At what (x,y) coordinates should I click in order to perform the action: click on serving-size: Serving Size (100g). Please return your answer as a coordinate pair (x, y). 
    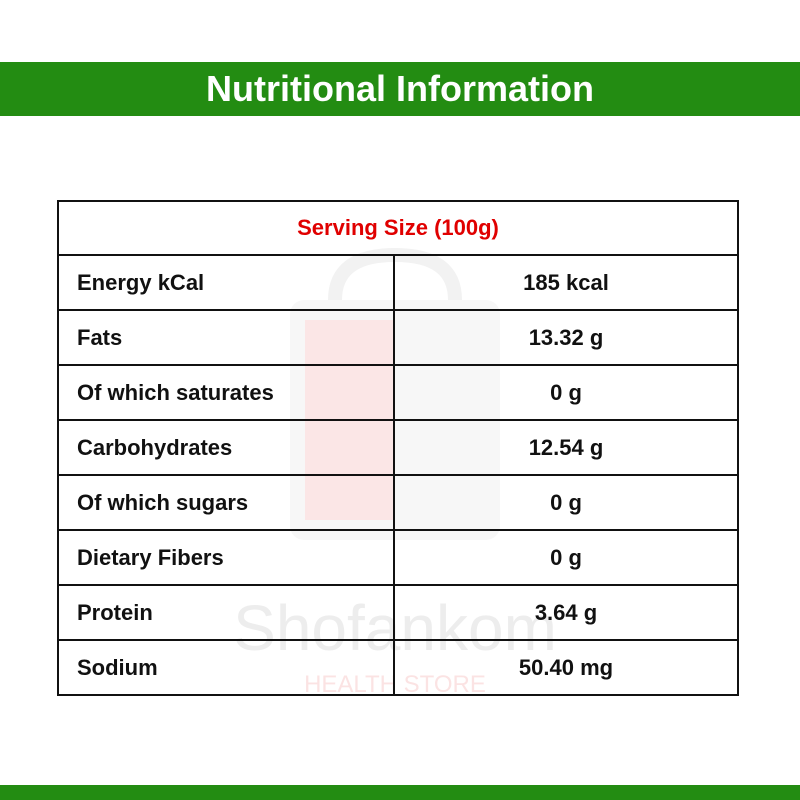
    Looking at the image, I should click on (398, 228).